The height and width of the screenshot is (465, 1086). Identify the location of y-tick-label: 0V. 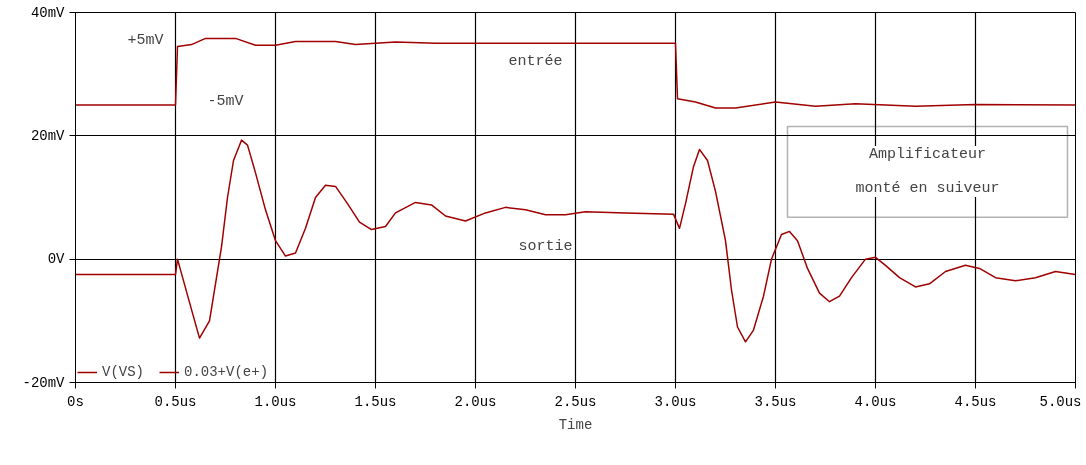
(56, 259).